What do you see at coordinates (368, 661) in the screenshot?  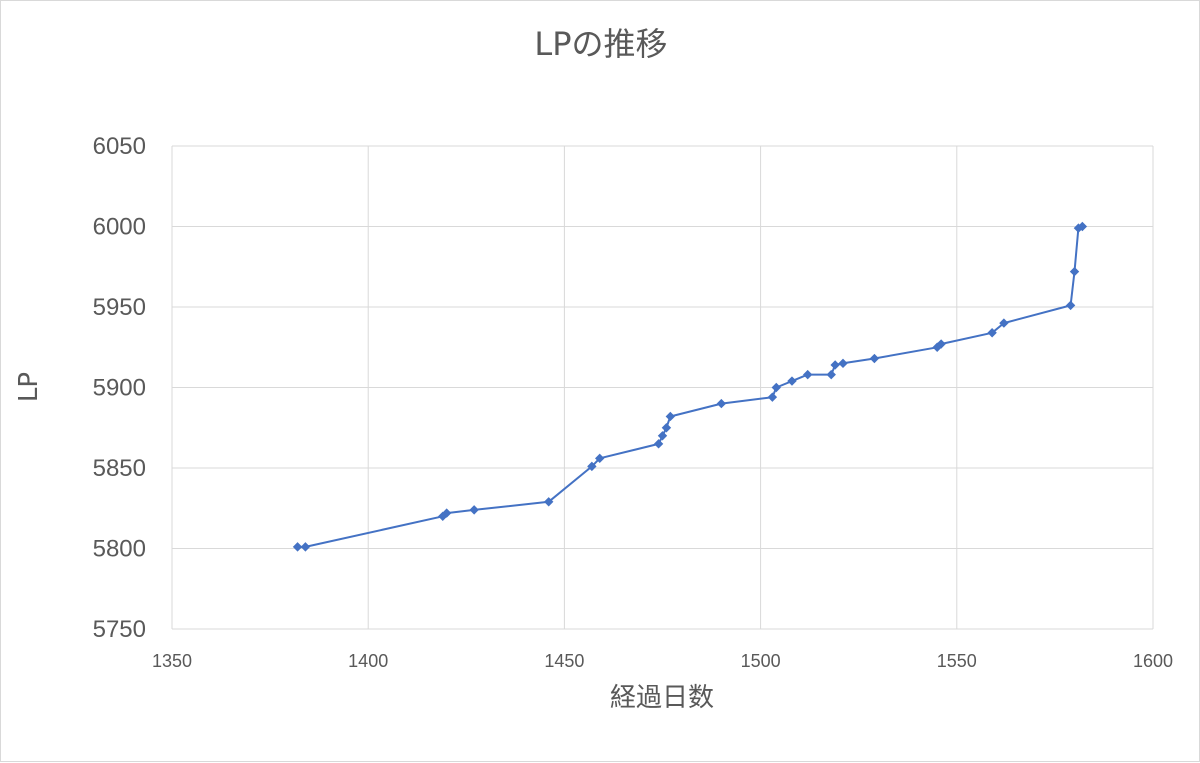 I see `x-tick-label: 1400` at bounding box center [368, 661].